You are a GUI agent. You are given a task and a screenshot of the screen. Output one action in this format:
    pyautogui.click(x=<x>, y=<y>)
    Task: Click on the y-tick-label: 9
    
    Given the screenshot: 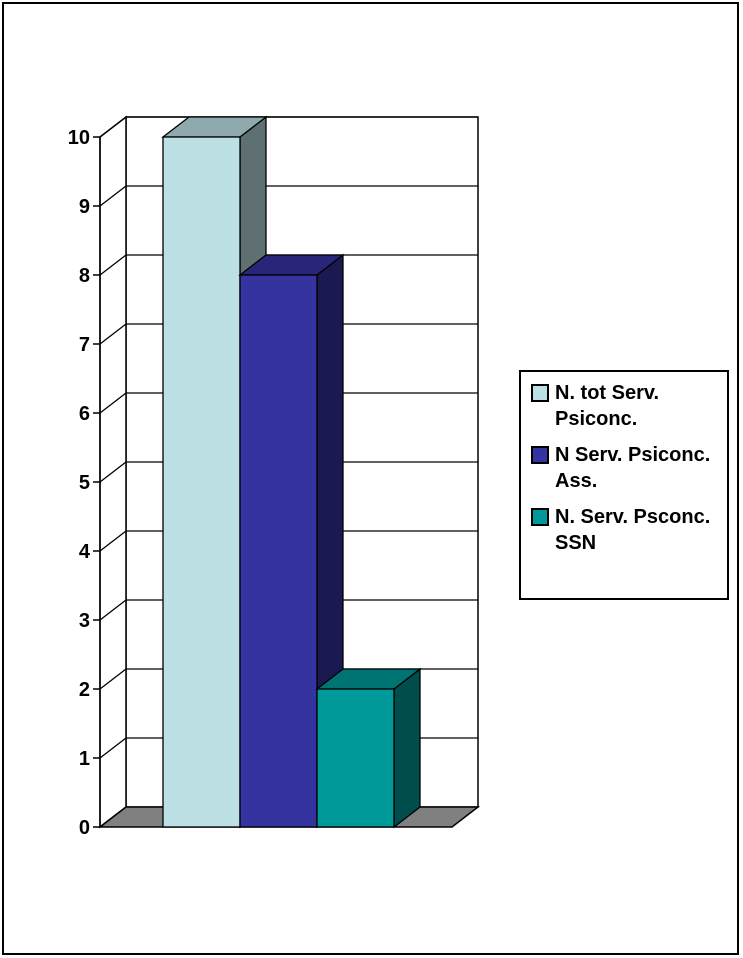 What is the action you would take?
    pyautogui.click(x=84, y=207)
    